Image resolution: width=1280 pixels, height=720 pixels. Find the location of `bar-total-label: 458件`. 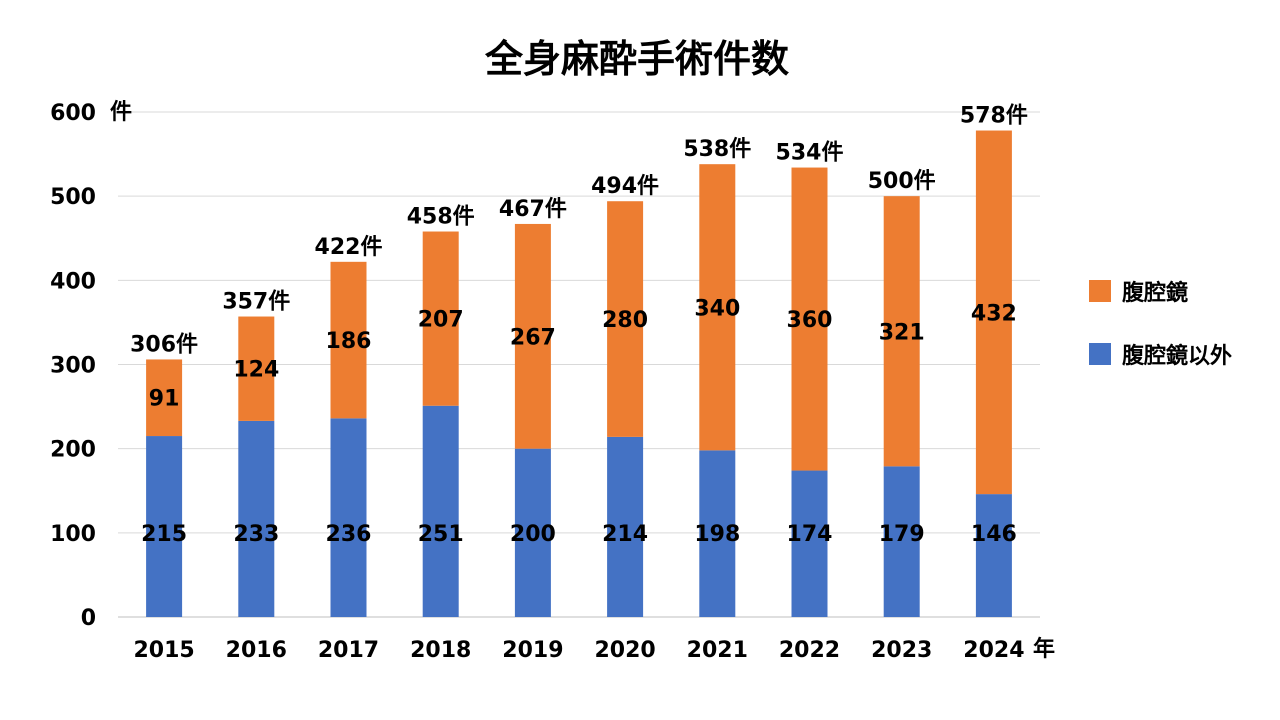

bar-total-label: 458件 is located at coordinates (441, 217).